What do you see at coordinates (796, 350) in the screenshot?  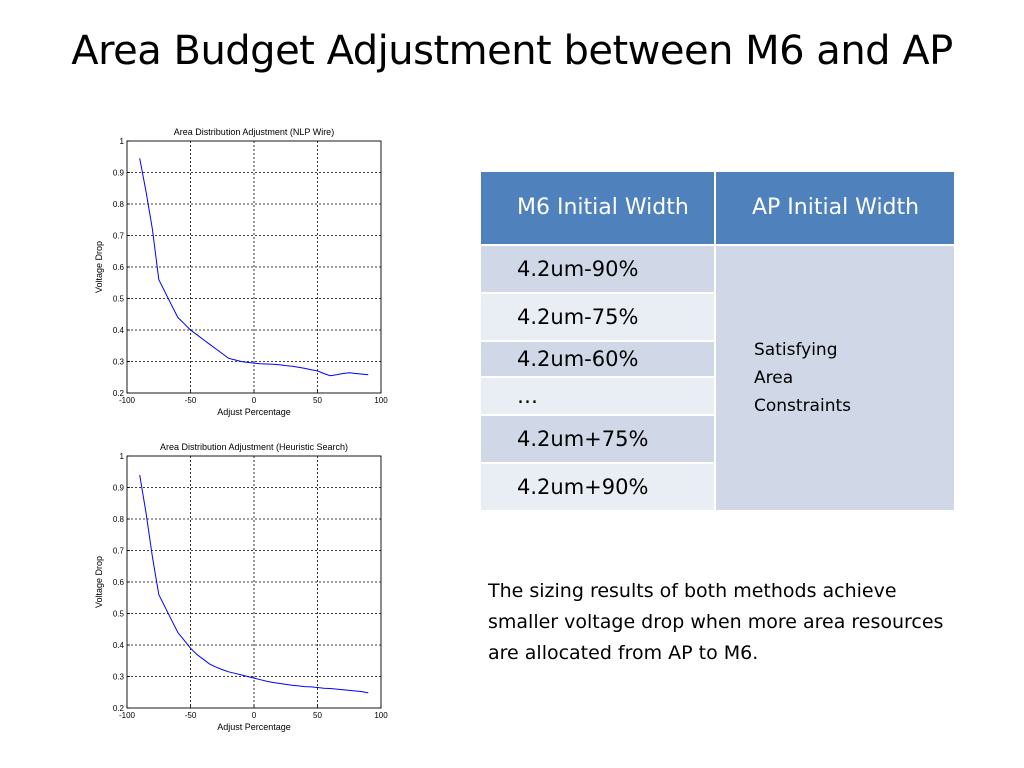 I see `merged-line: Satisfying` at bounding box center [796, 350].